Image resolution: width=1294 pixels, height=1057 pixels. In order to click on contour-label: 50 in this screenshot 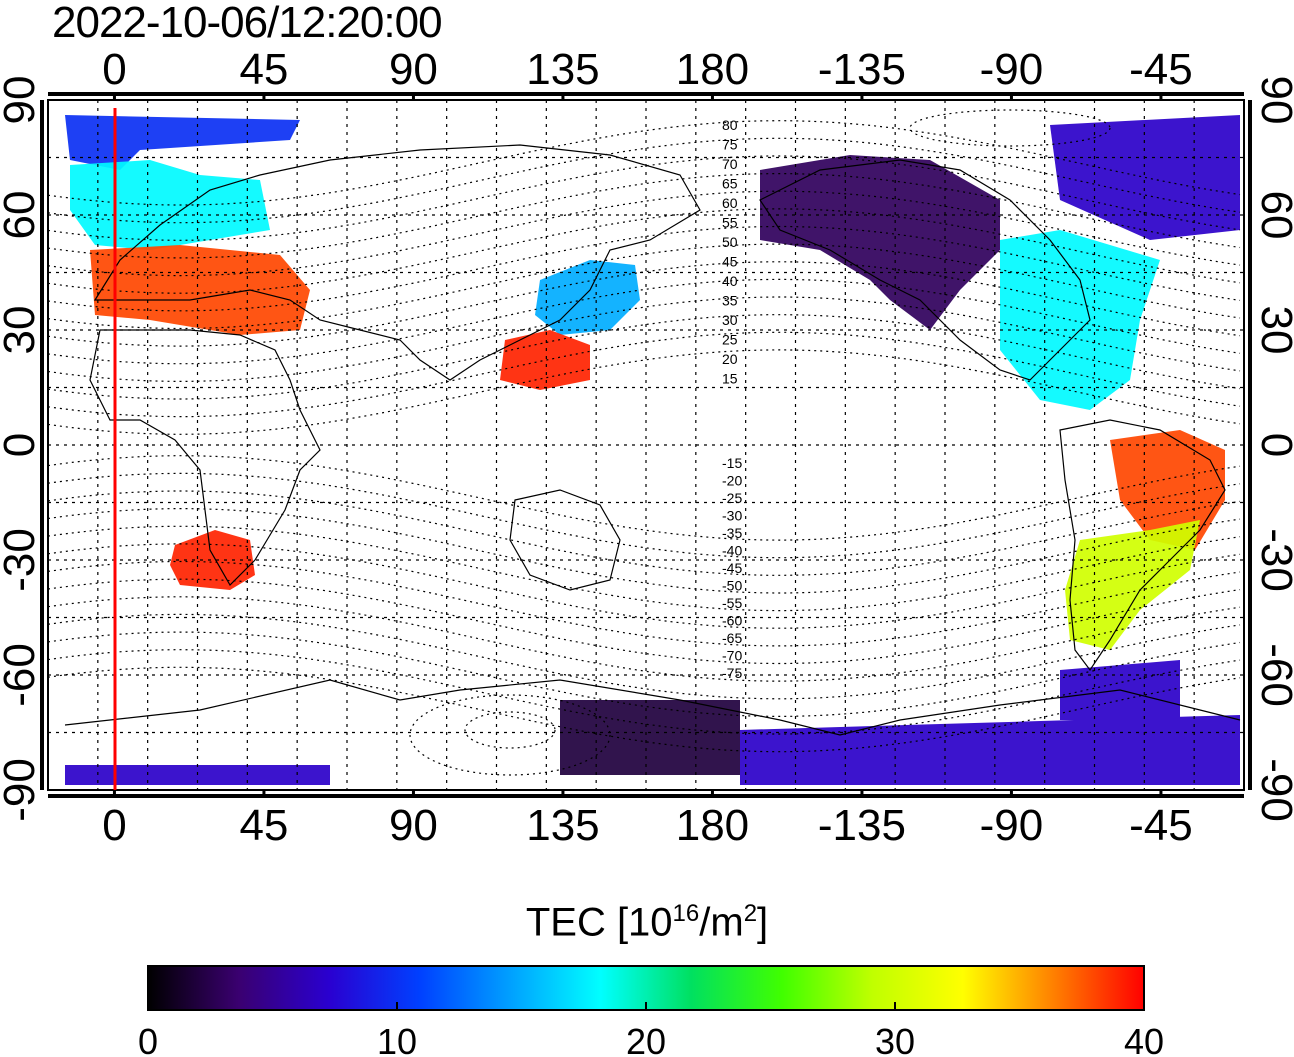, I will do `click(730, 242)`.